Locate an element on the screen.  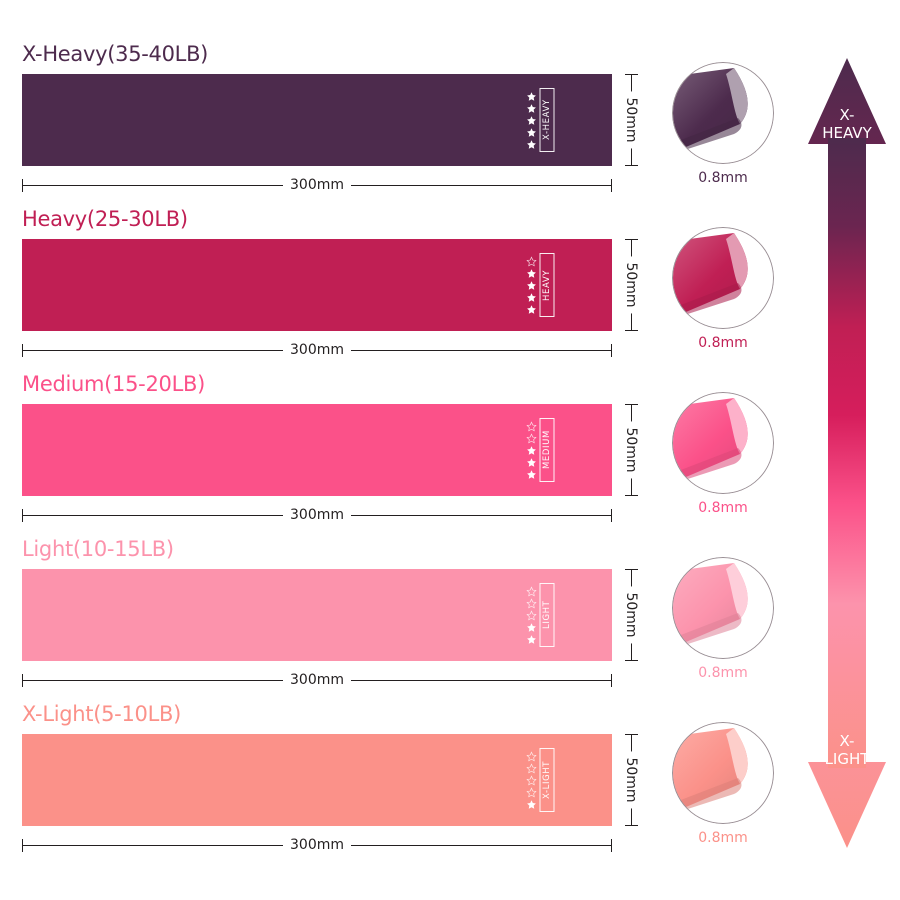
band-mark-name: HEAVY is located at coordinates (546, 285).